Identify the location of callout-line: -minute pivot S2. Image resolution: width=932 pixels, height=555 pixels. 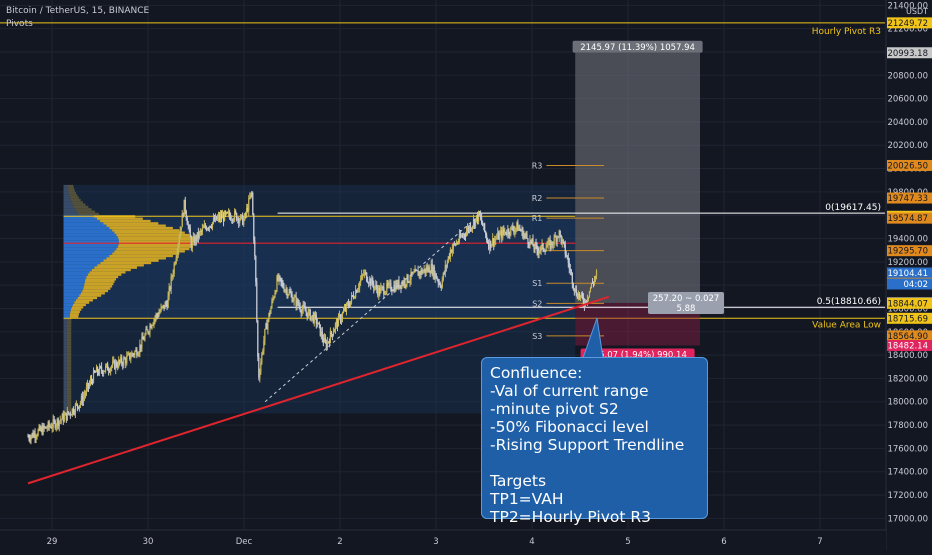
(554, 409).